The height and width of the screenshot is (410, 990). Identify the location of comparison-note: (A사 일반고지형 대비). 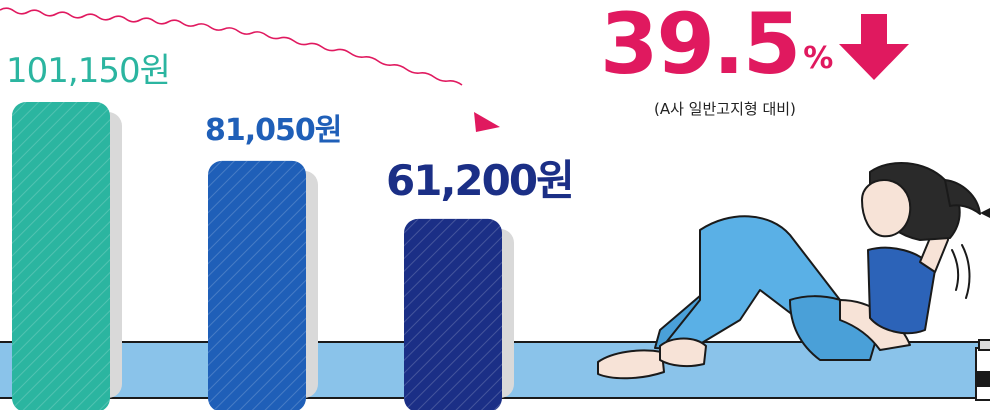
(725, 109).